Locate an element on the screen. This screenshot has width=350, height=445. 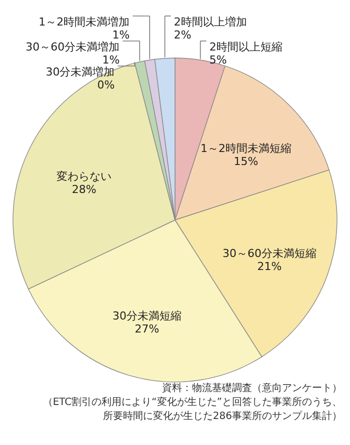
data-label: 5% is located at coordinates (218, 60).